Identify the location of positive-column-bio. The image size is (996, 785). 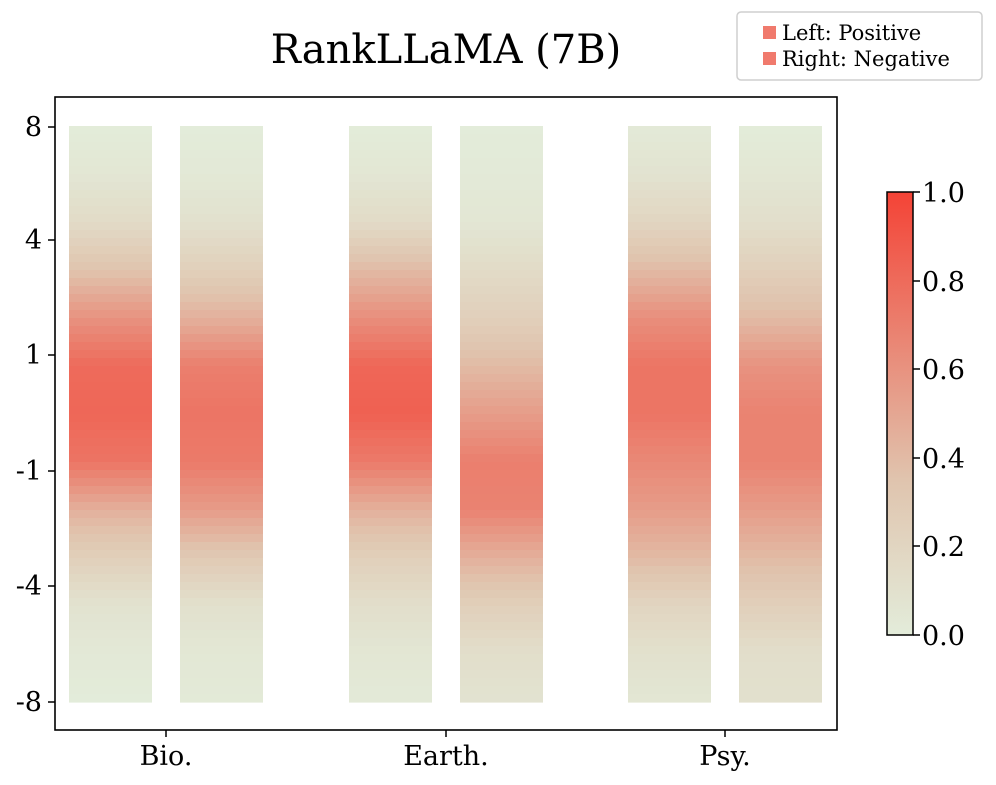
(110, 414).